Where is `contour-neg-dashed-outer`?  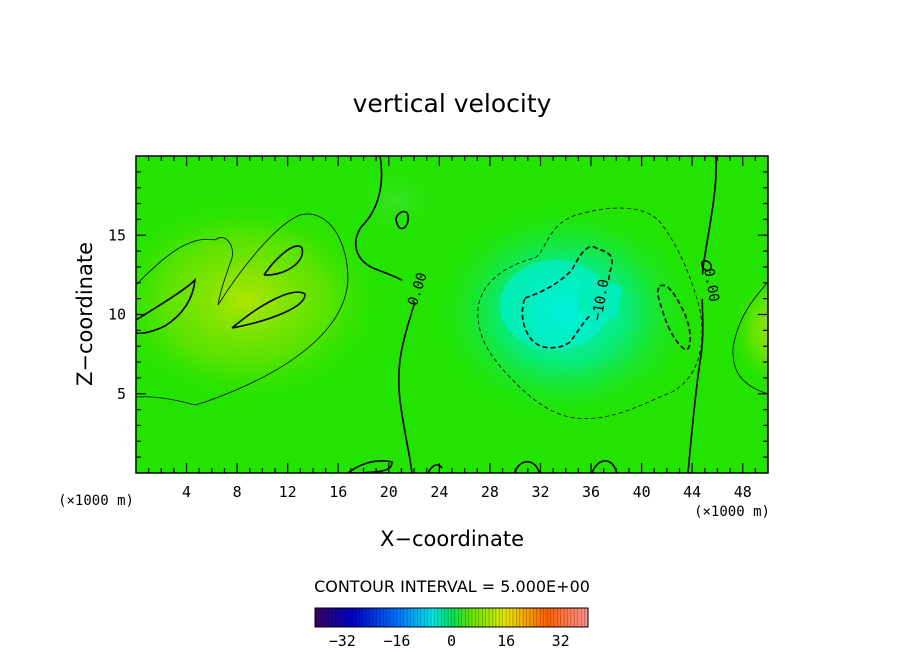
contour-neg-dashed-outer is located at coordinates (590, 313).